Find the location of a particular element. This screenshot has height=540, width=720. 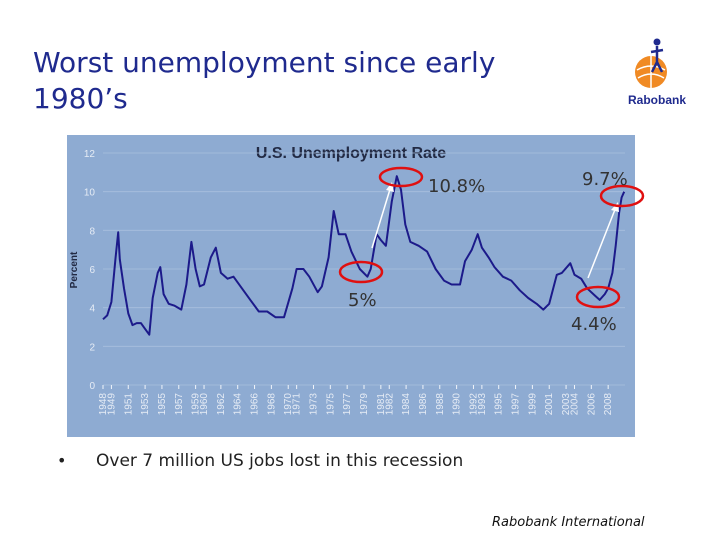

x-tick-label: 1999 is located at coordinates (532, 404).